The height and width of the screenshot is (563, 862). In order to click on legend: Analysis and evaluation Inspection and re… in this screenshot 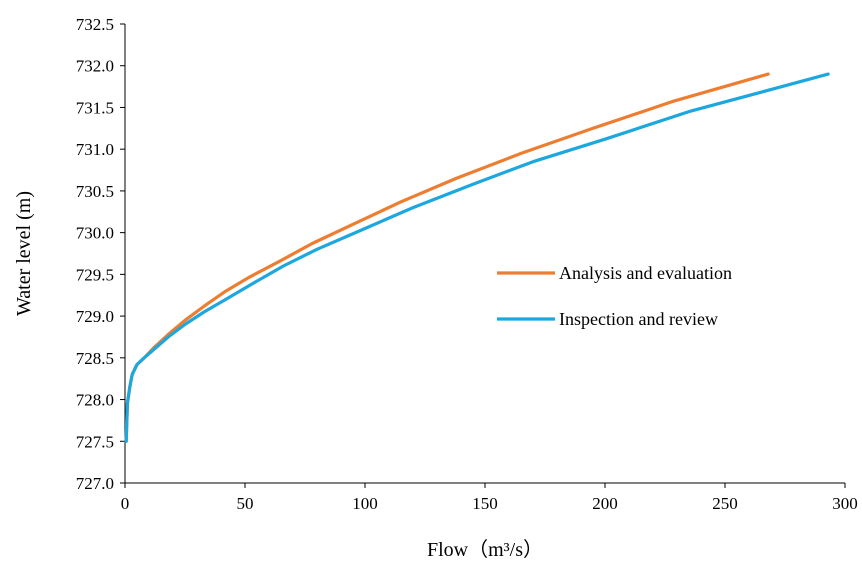, I will do `click(614, 296)`.